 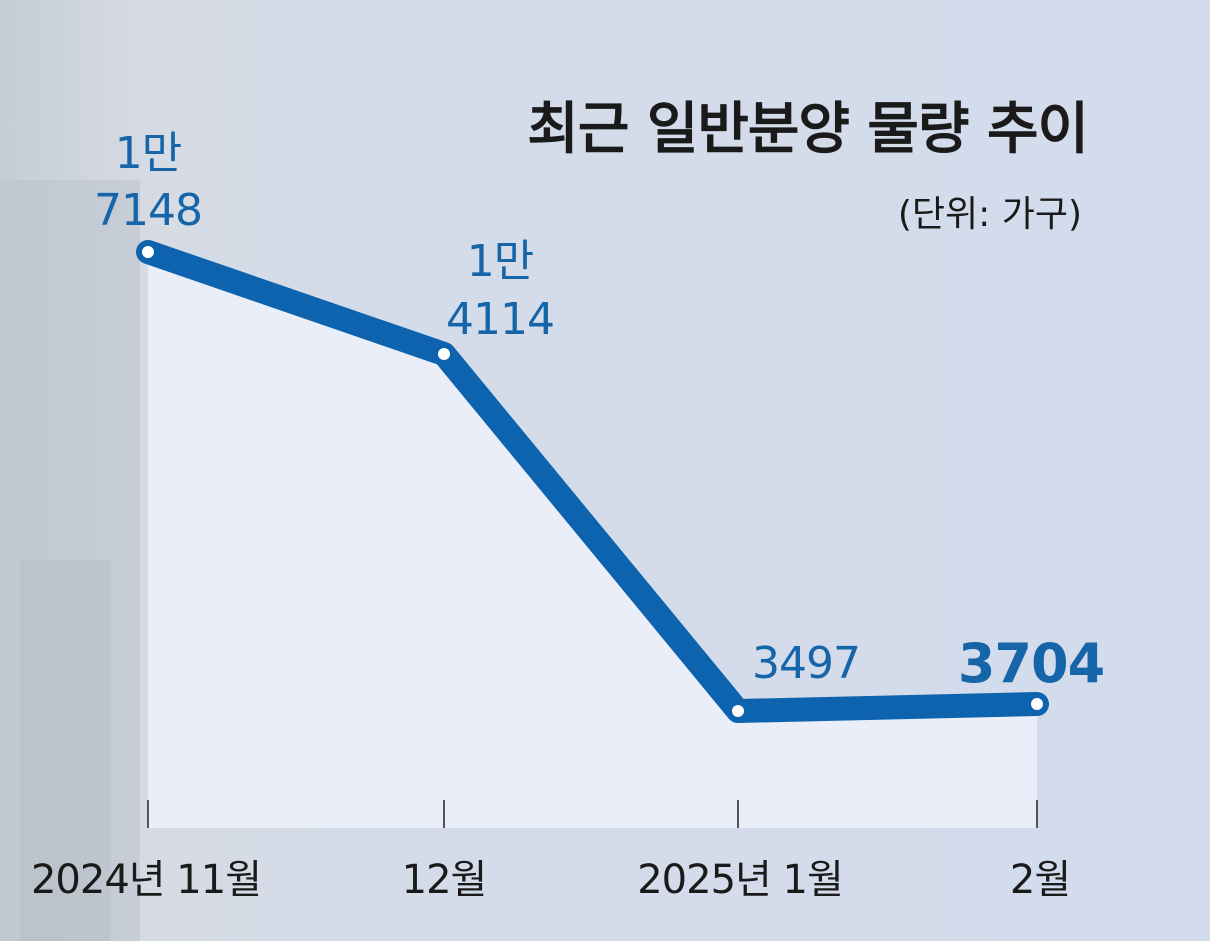 What do you see at coordinates (1040, 880) in the screenshot?
I see `x-tick-label: 2월` at bounding box center [1040, 880].